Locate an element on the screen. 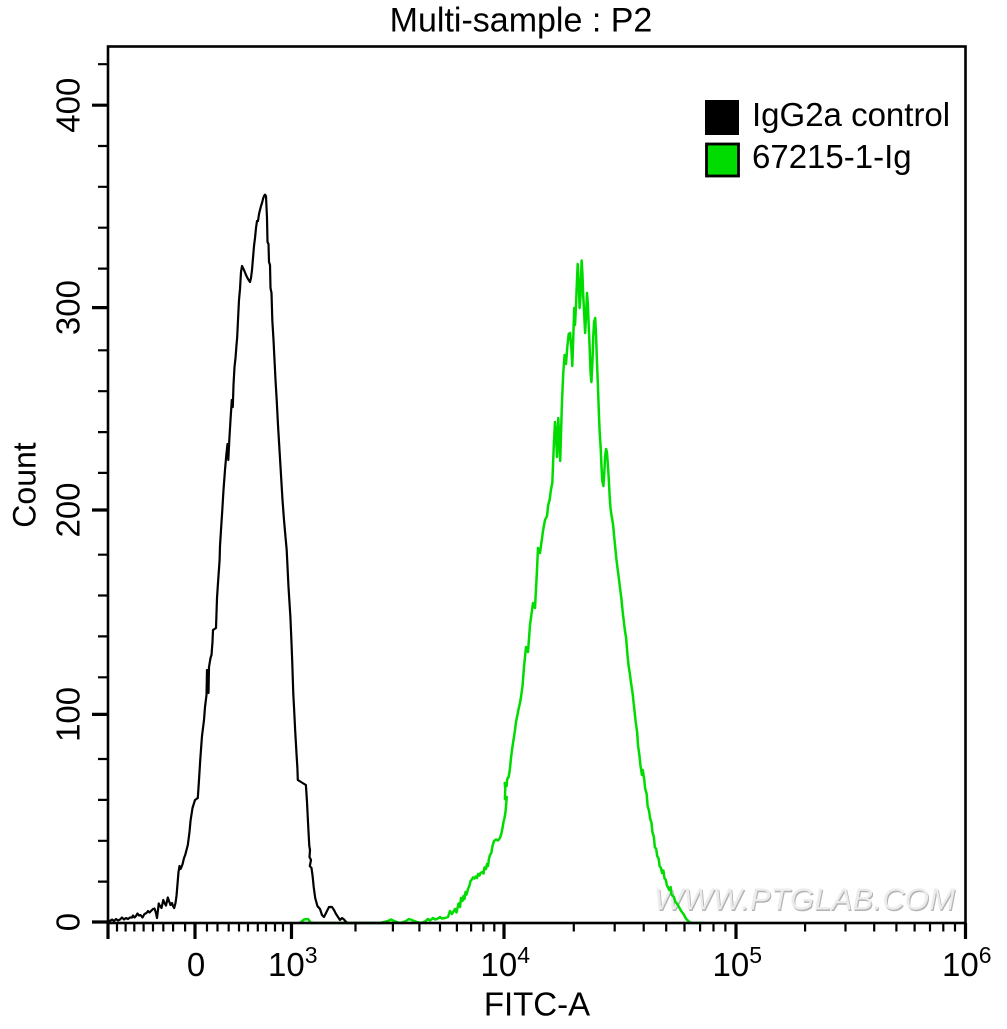 This screenshot has height=1029, width=1007. svg-text: 67215-1-Ig is located at coordinates (832, 156).